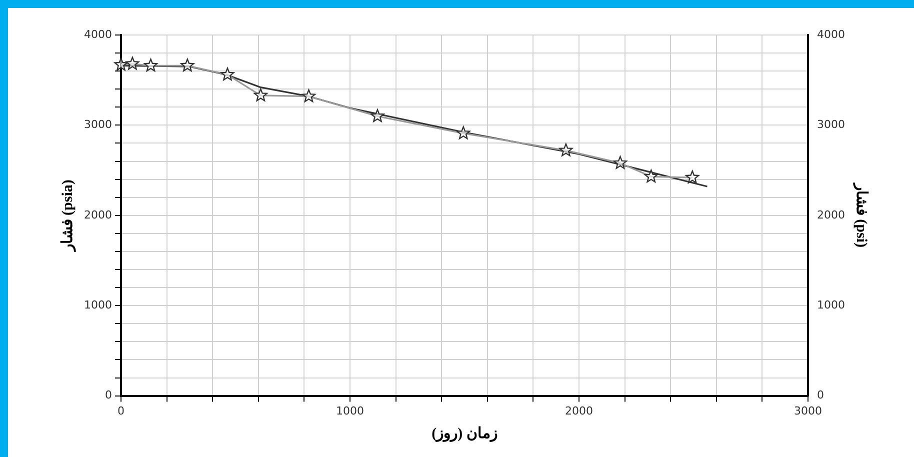 The height and width of the screenshot is (457, 914). I want to click on y-tick-label: 1000, so click(98, 305).